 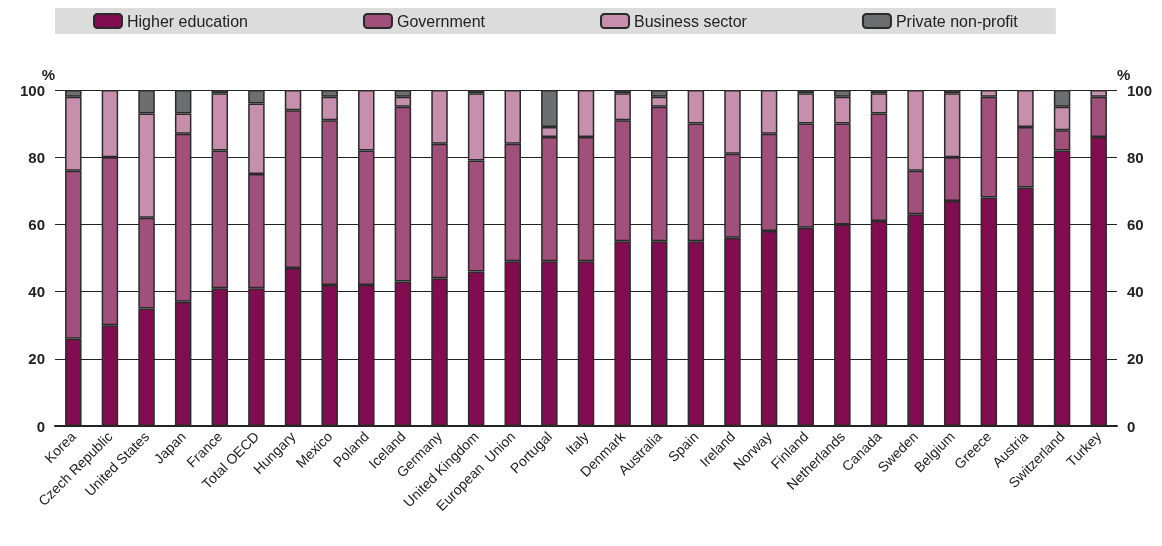 What do you see at coordinates (32, 90) in the screenshot?
I see `y-tick-label: 100` at bounding box center [32, 90].